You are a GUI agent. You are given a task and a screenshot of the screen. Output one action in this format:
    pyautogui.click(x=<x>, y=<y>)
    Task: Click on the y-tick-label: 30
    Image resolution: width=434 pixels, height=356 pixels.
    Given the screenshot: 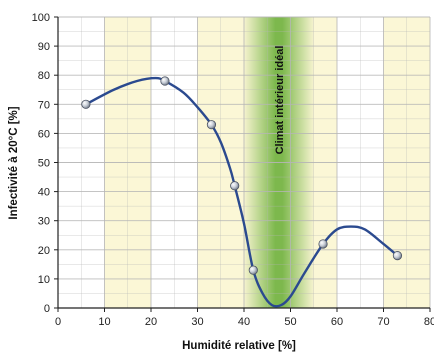 What is the action you would take?
    pyautogui.click(x=44, y=222)
    